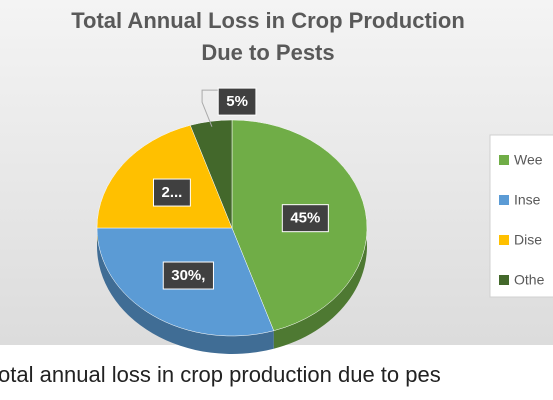 This screenshot has width=553, height=400. I want to click on value-label: 30%,, so click(188, 275).